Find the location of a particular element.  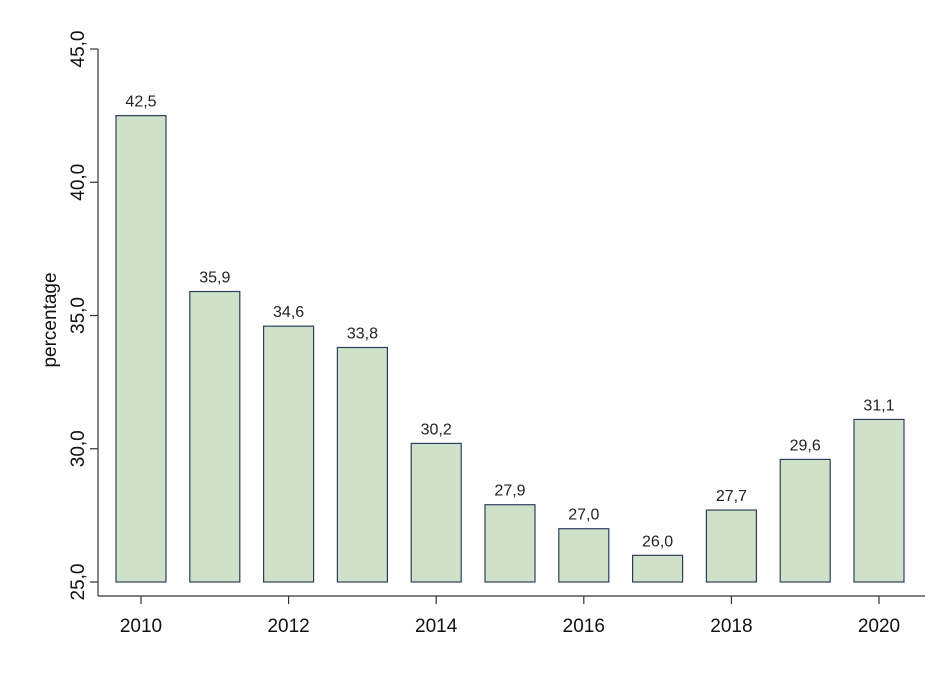

data-label-2011: 35,9 is located at coordinates (214, 278).